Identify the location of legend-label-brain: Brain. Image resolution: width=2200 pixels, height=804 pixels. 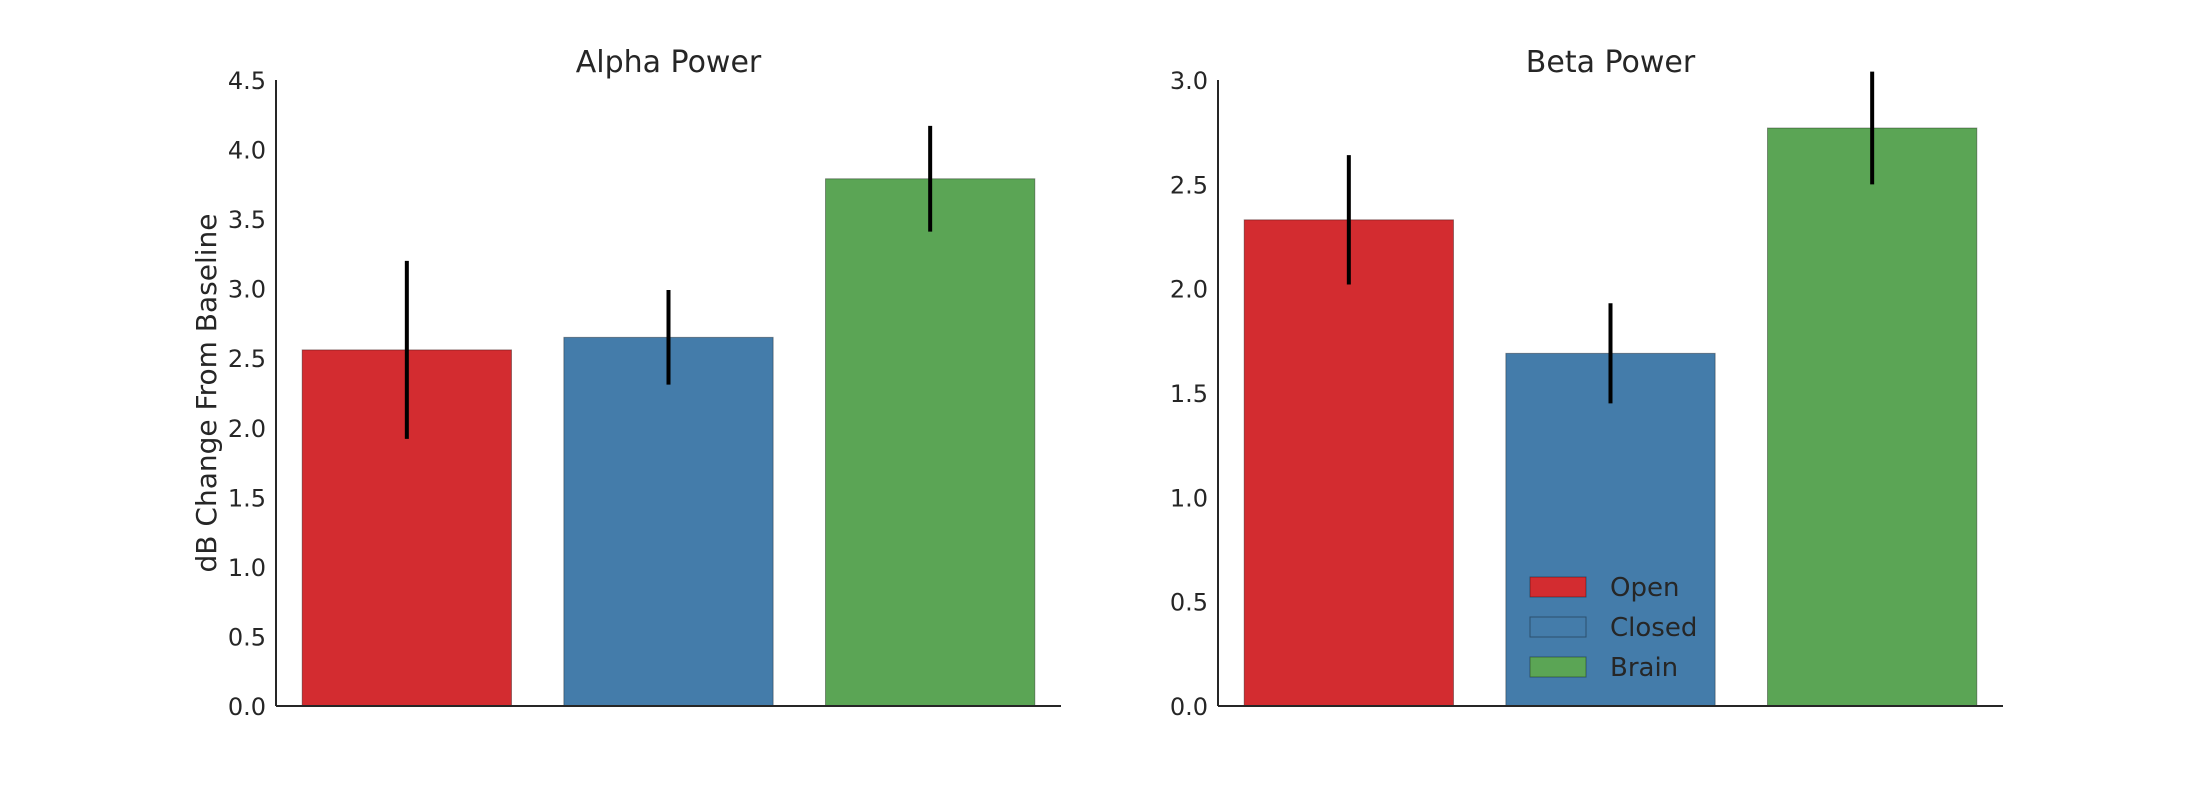
(1644, 668).